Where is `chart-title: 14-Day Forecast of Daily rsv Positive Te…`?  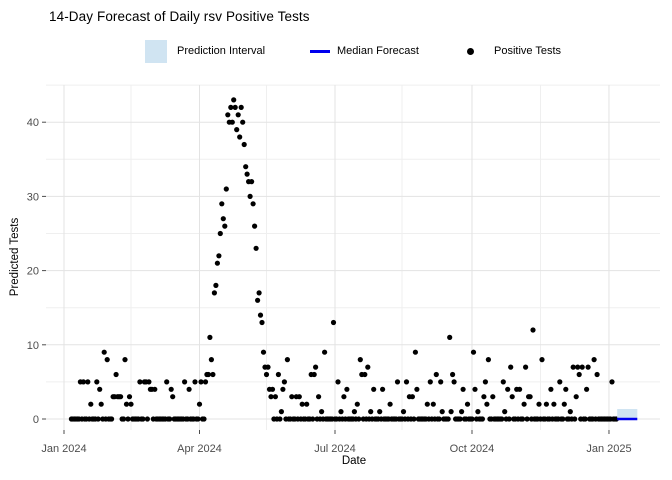
chart-title: 14-Day Forecast of Daily rsv Positive Te… is located at coordinates (179, 16).